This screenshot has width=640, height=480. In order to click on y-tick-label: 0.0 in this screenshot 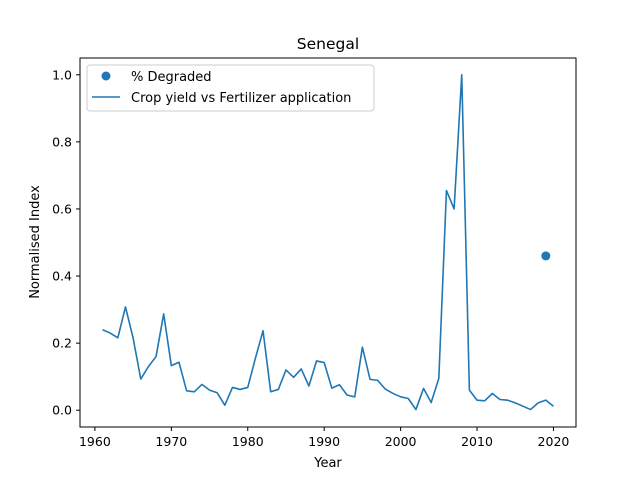, I will do `click(62, 410)`.